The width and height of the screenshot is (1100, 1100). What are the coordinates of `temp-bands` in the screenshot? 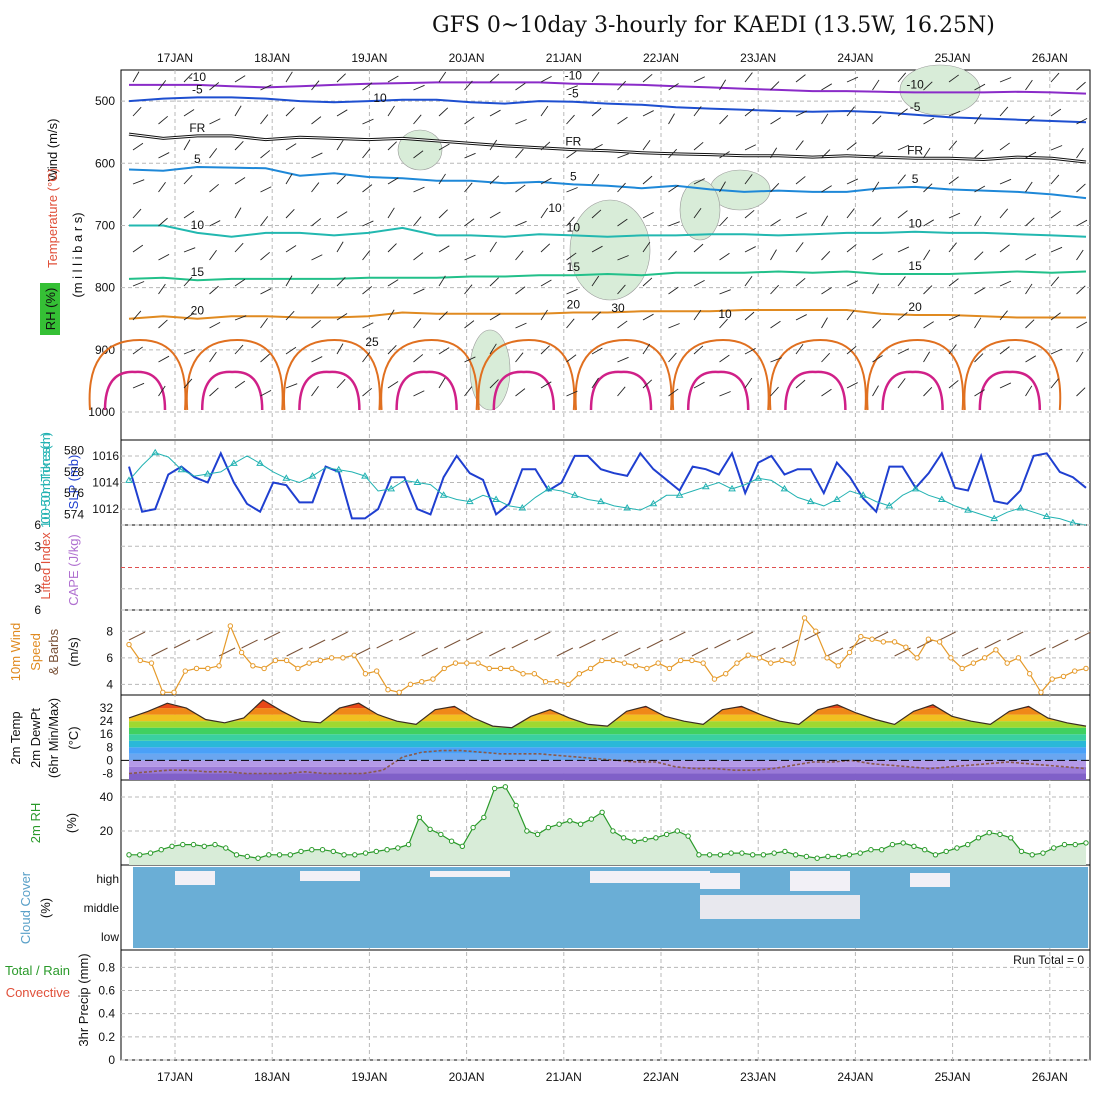 It's located at (607, 739).